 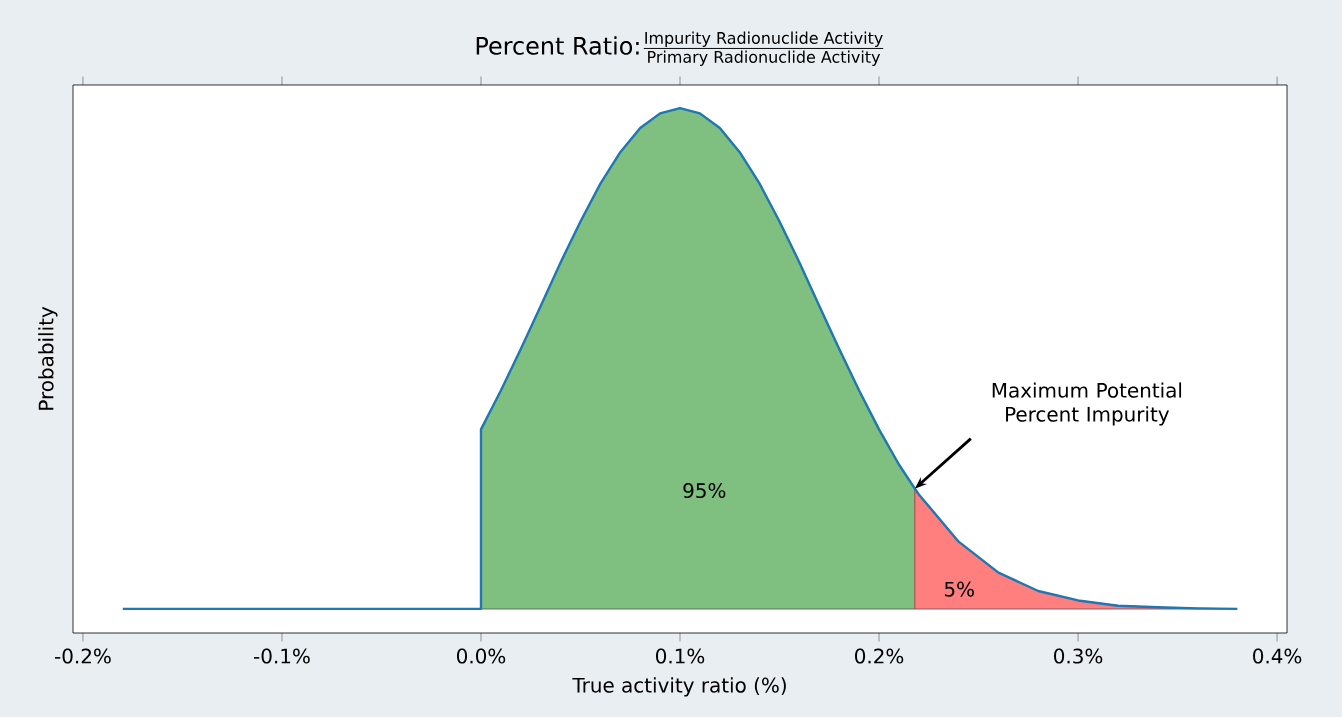 What do you see at coordinates (481, 656) in the screenshot?
I see `x-tick-label: 0.0%` at bounding box center [481, 656].